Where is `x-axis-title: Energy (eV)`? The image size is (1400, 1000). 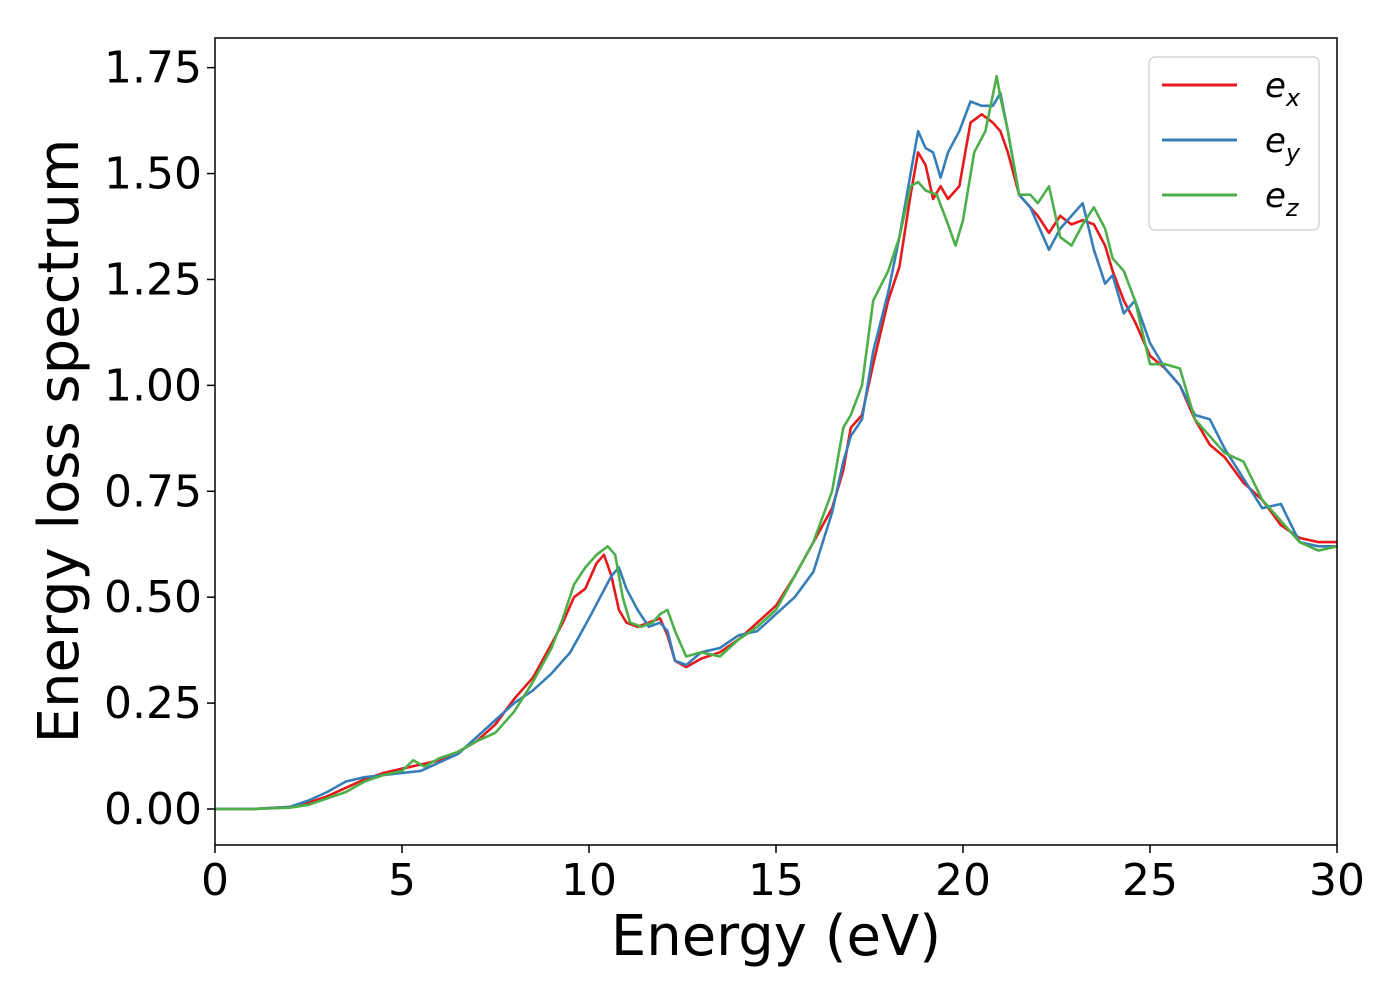 x-axis-title: Energy (eV) is located at coordinates (776, 936).